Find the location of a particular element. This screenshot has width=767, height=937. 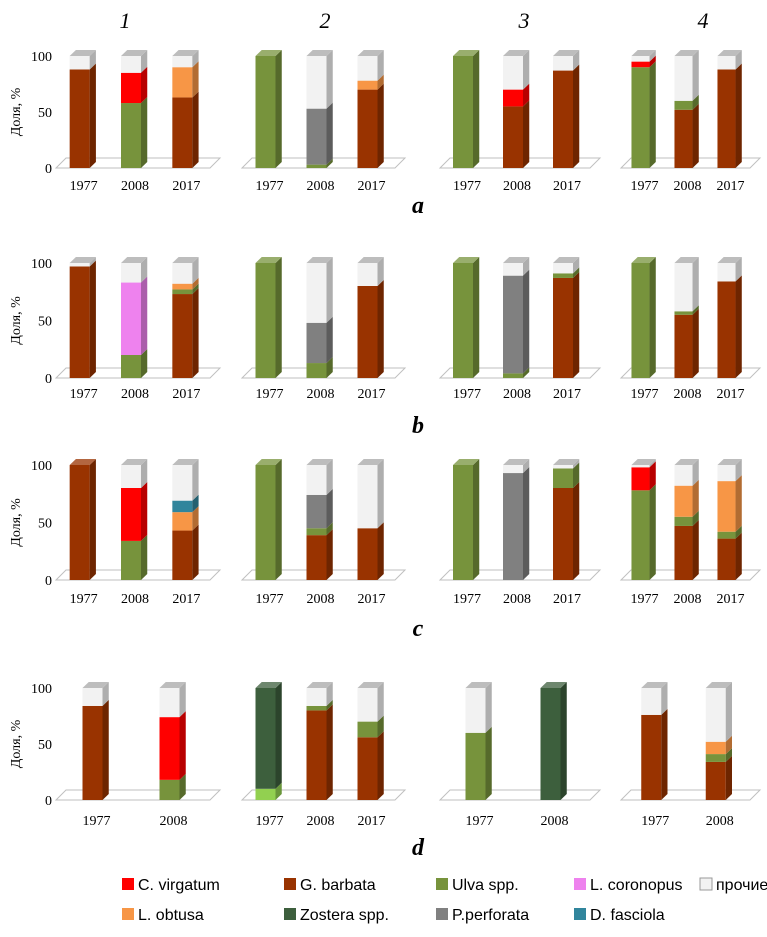

legend-item-cv: C. virgatum is located at coordinates (171, 885).